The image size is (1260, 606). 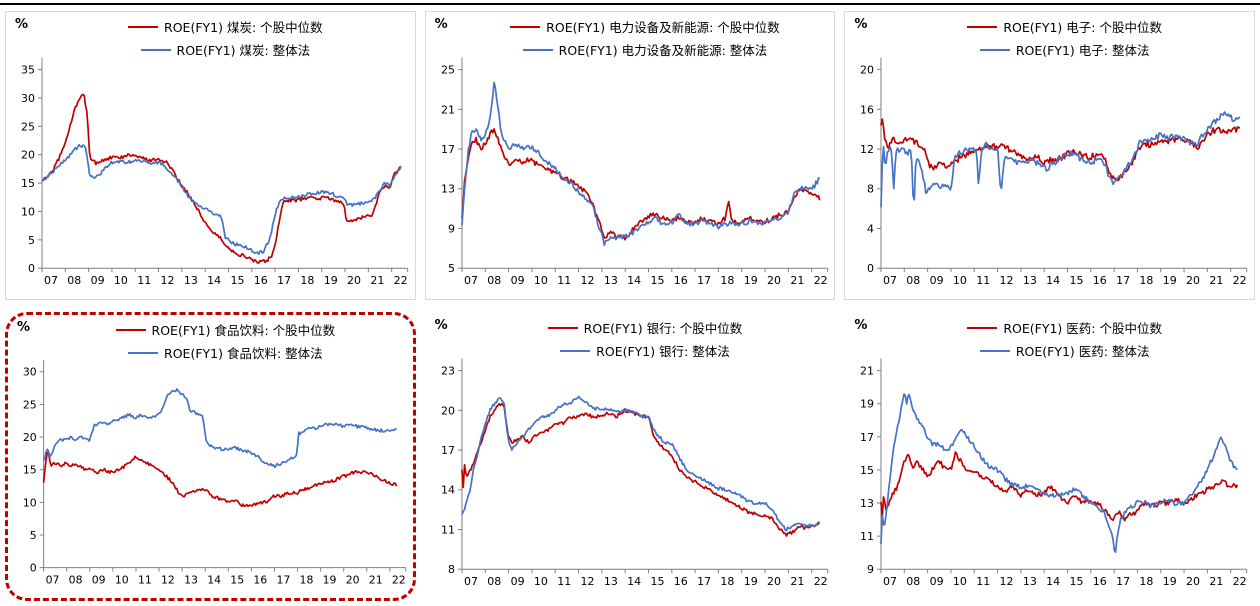 What do you see at coordinates (225, 341) in the screenshot?
I see `legend: ROE(FY1) 食品饮料: 个股中位数 ROE(FY1) 食品饮料: 整体法` at bounding box center [225, 341].